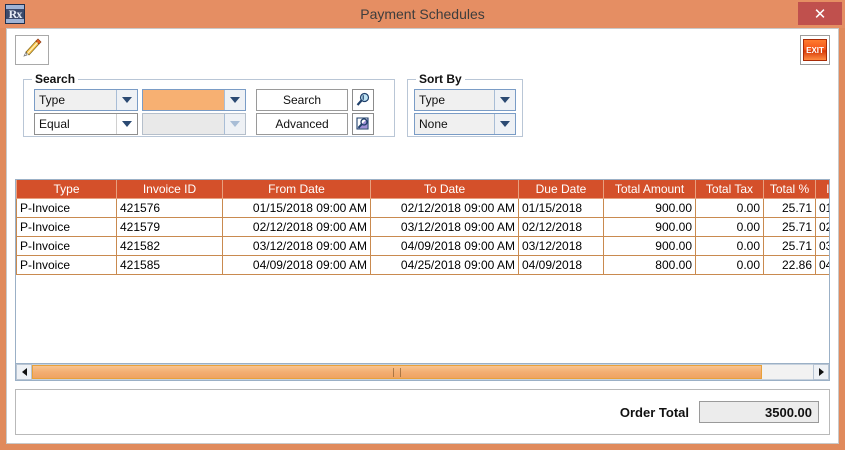 This screenshot has width=845, height=450. What do you see at coordinates (24, 372) in the screenshot?
I see `scroll-left-arrow-icon` at bounding box center [24, 372].